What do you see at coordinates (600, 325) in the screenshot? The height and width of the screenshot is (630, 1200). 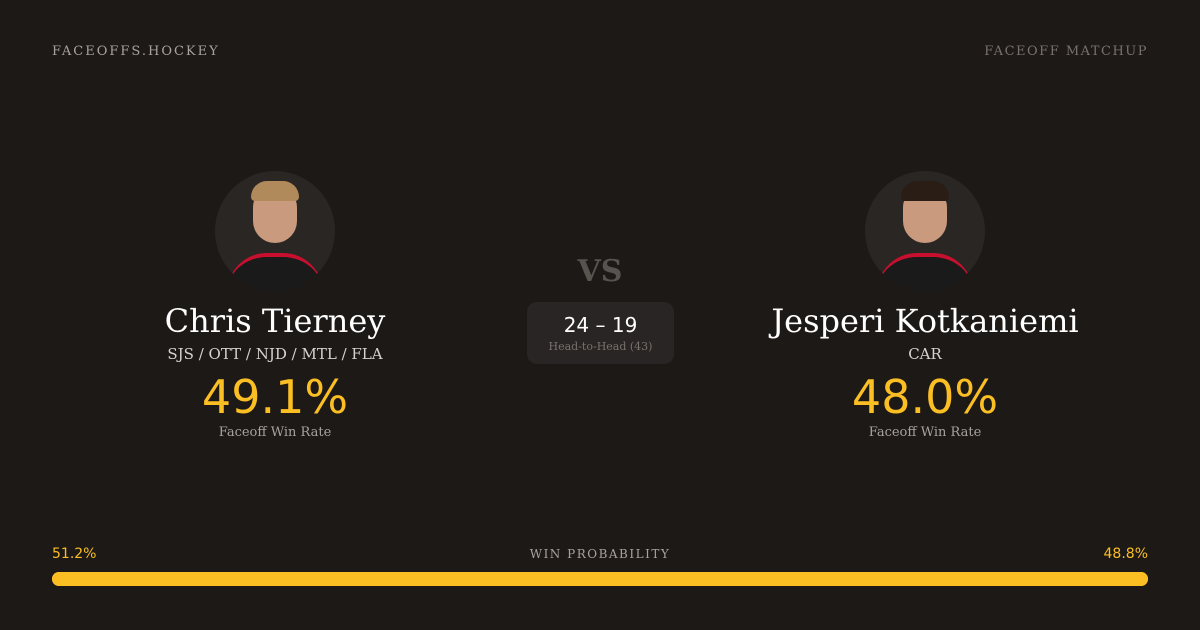 I see `head-to-head-score: 24 – 19` at bounding box center [600, 325].